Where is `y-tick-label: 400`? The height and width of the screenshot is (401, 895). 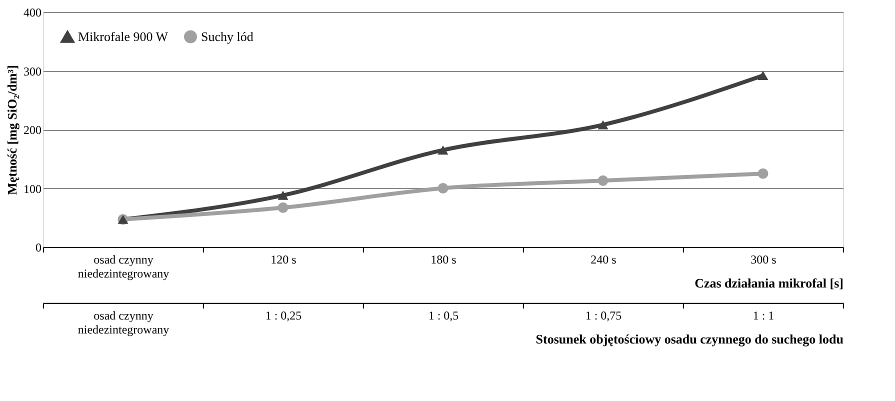 y-tick-label: 400 is located at coordinates (33, 13).